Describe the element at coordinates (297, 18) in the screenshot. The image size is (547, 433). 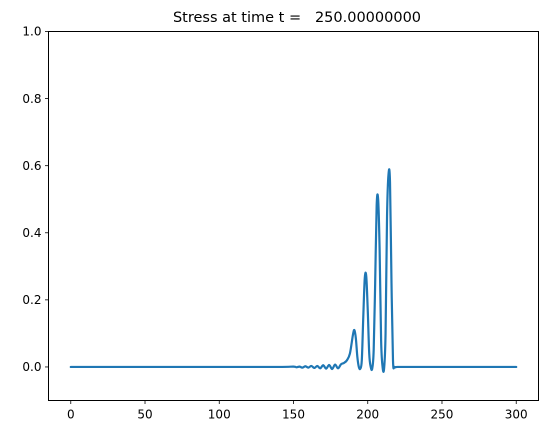
I see `chart-title: Stress at time t = 250.00000000` at that location.